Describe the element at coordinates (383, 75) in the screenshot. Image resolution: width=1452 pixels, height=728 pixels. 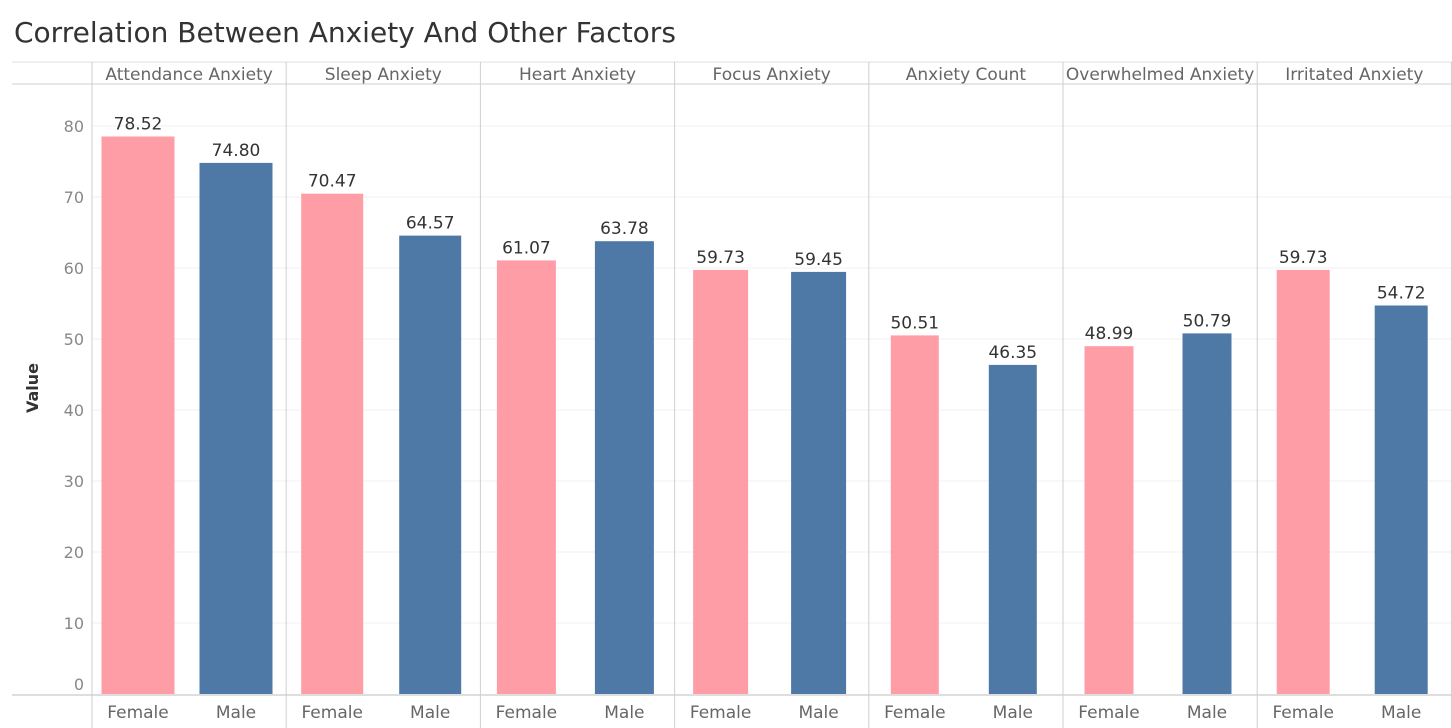
I see `group-header: Sleep Anxiety` at that location.